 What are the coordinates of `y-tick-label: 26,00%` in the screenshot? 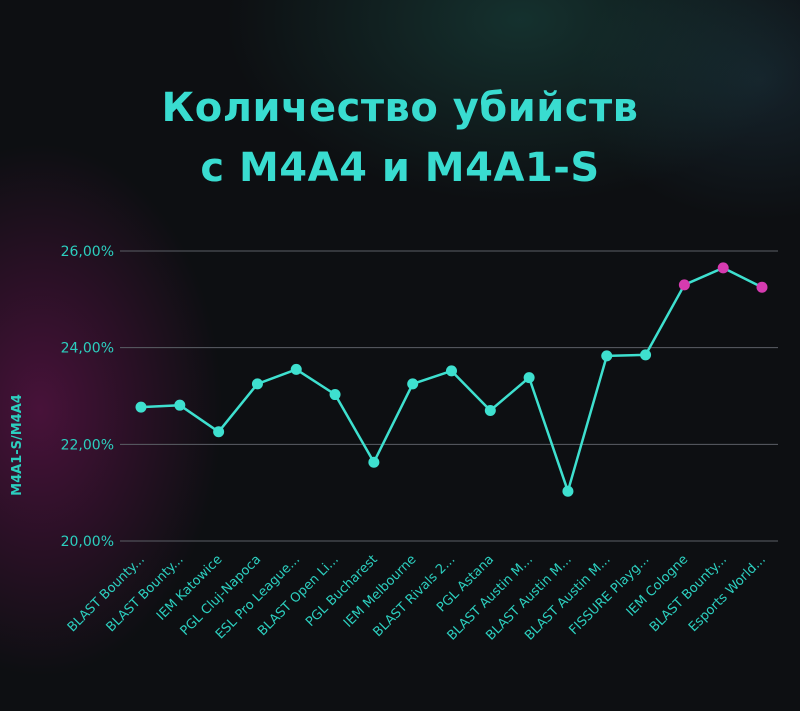 It's located at (87, 252).